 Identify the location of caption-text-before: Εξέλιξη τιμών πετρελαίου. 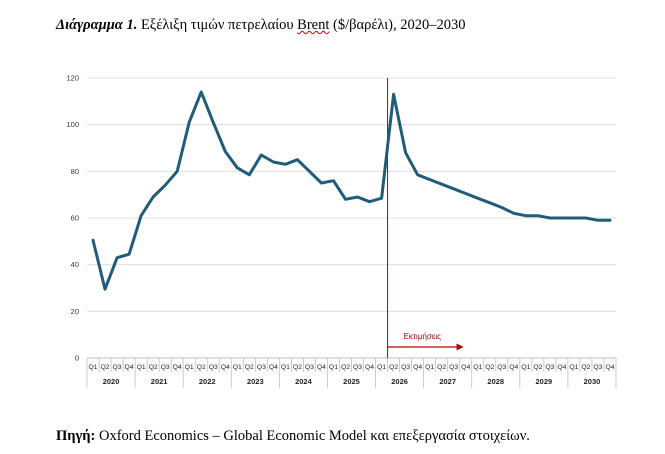
(217, 25).